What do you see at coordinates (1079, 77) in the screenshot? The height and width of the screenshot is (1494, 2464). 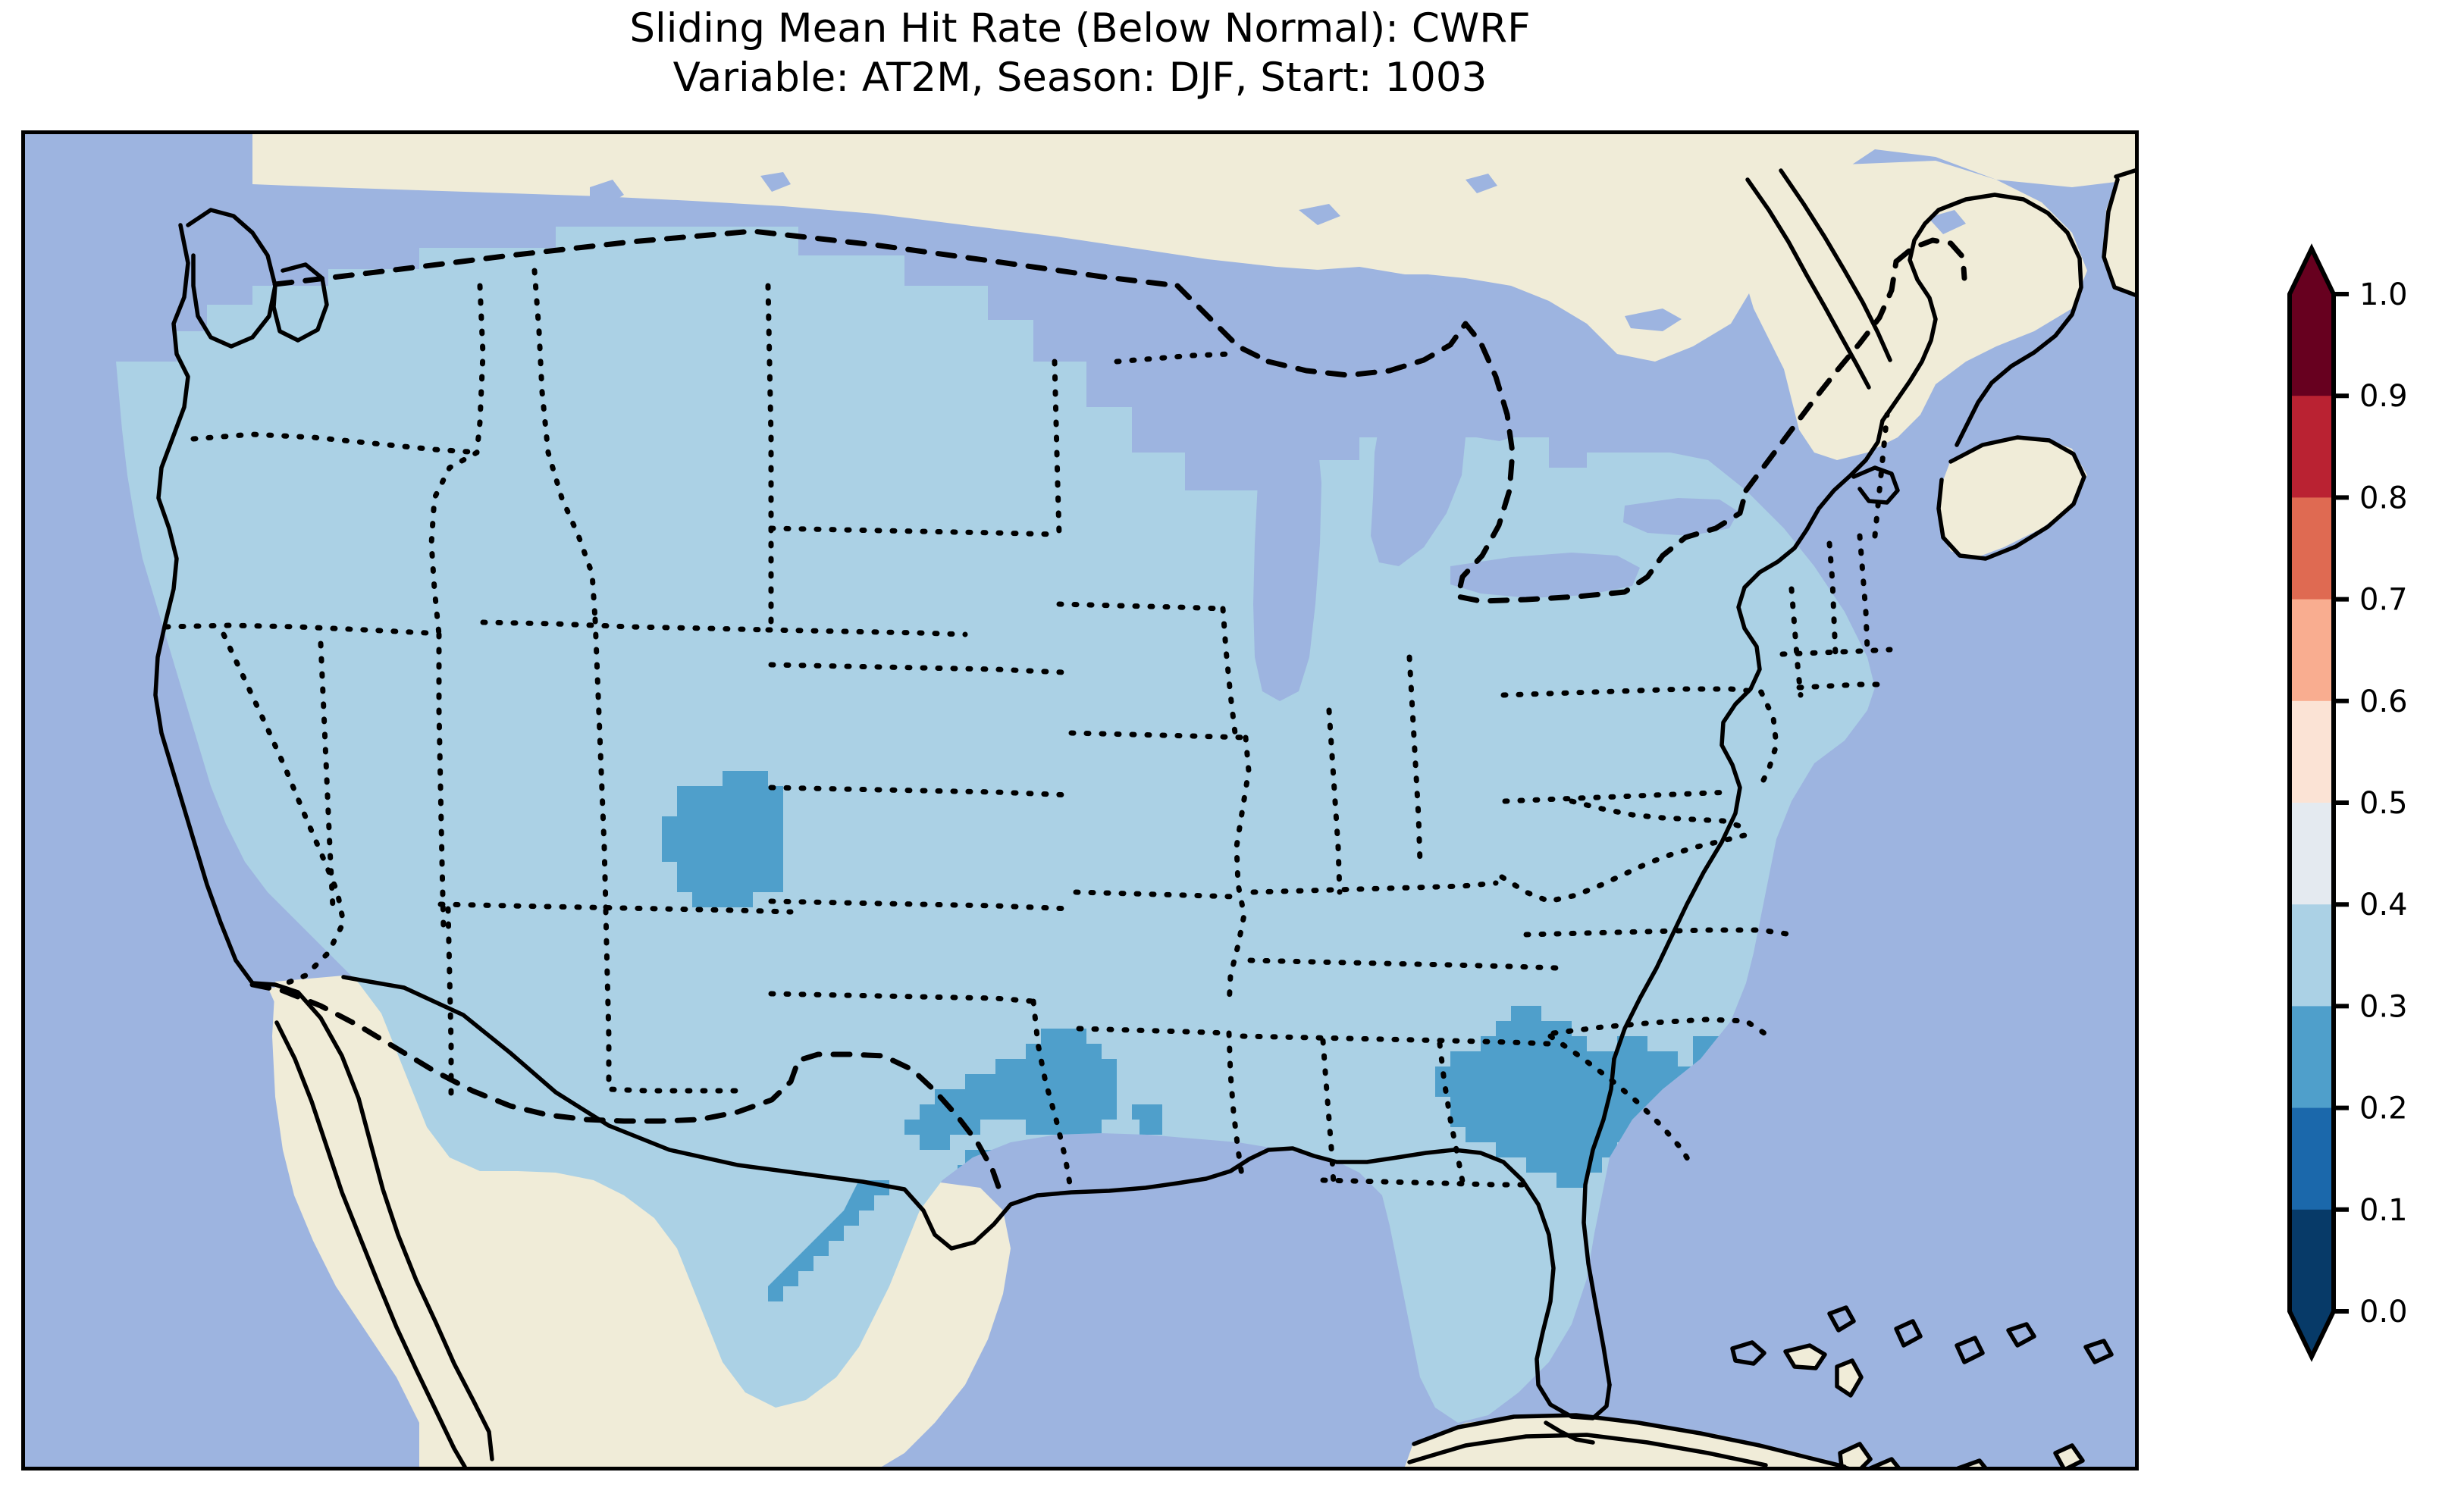 I see `title-line-2: Variable: AT2M, Season: DJF, Start: 1003` at bounding box center [1079, 77].